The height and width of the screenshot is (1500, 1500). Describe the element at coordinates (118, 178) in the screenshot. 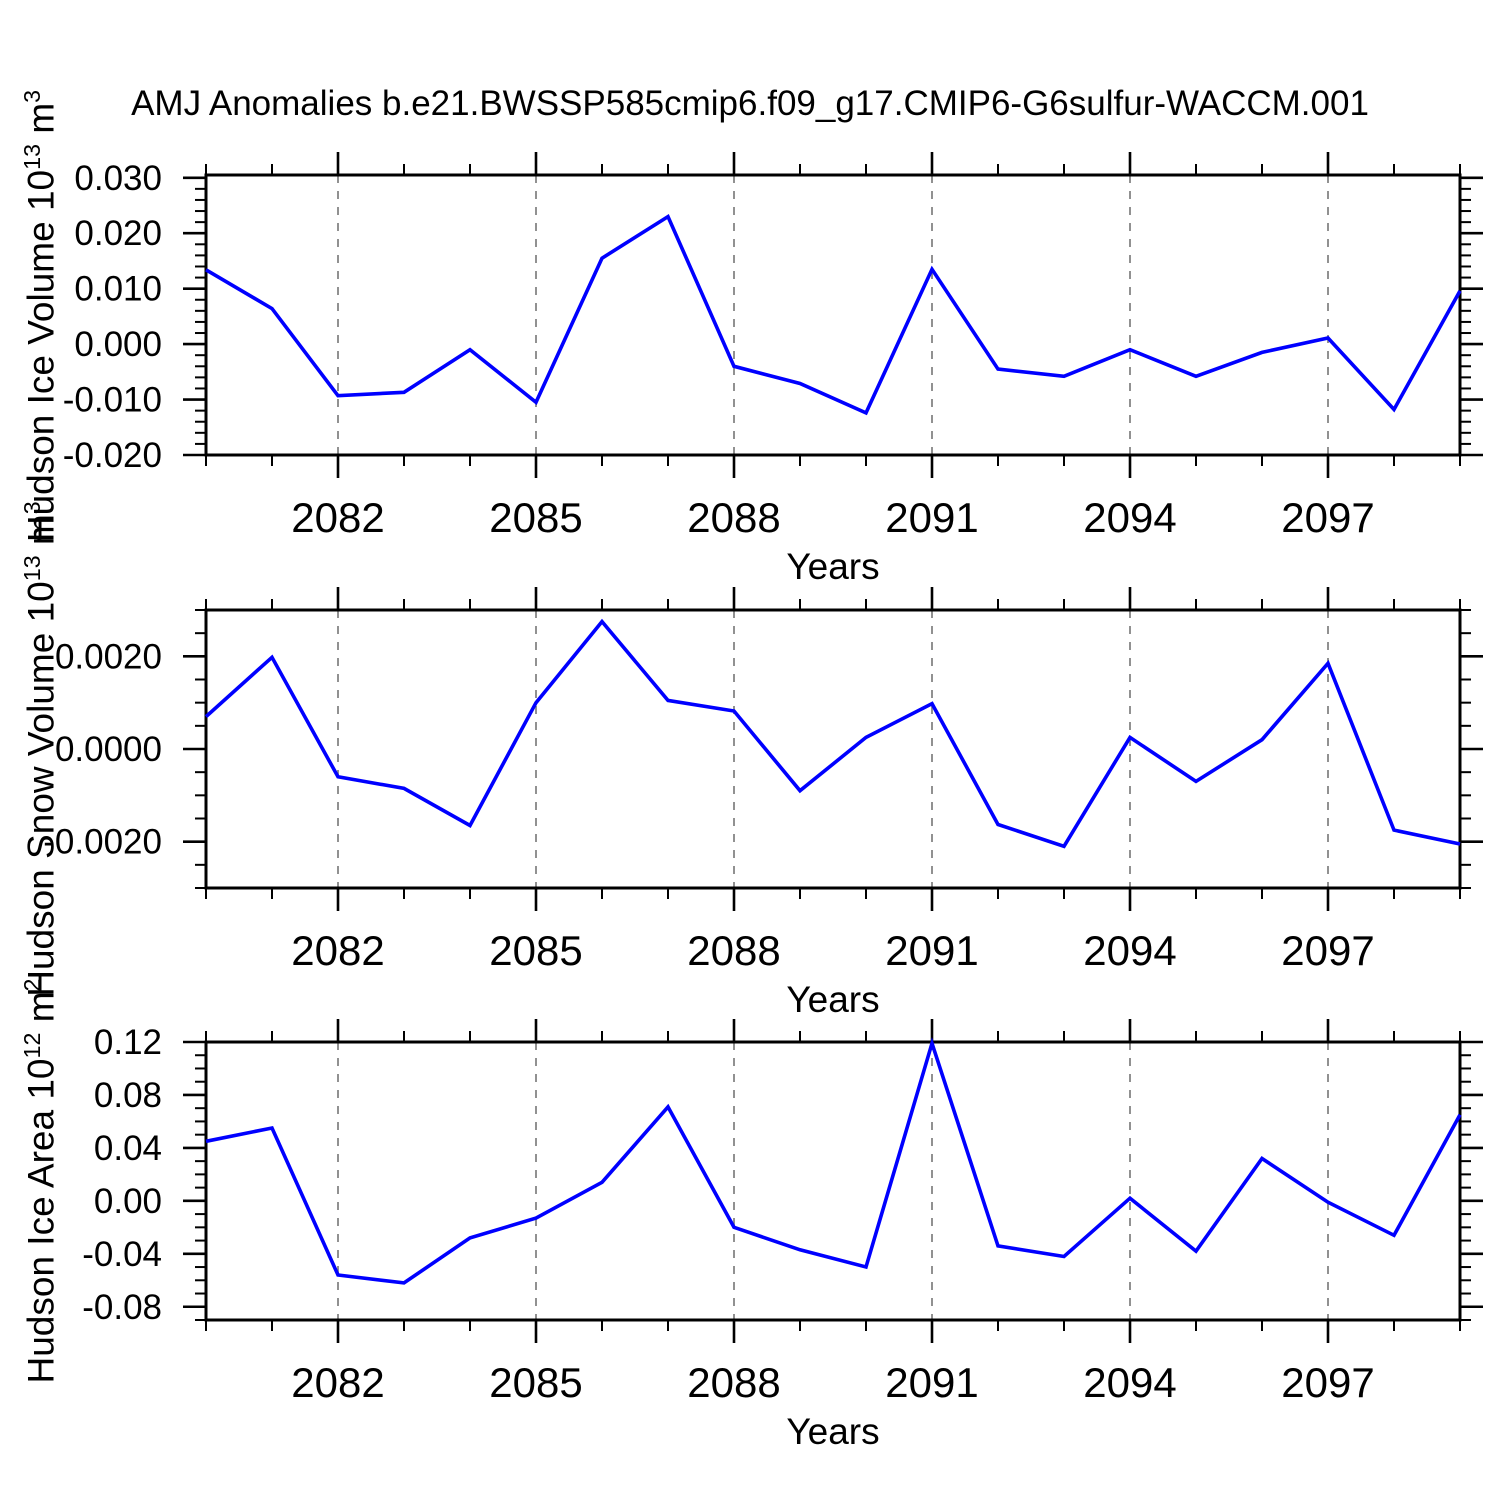

I see `y-tick-label: 0.030` at that location.